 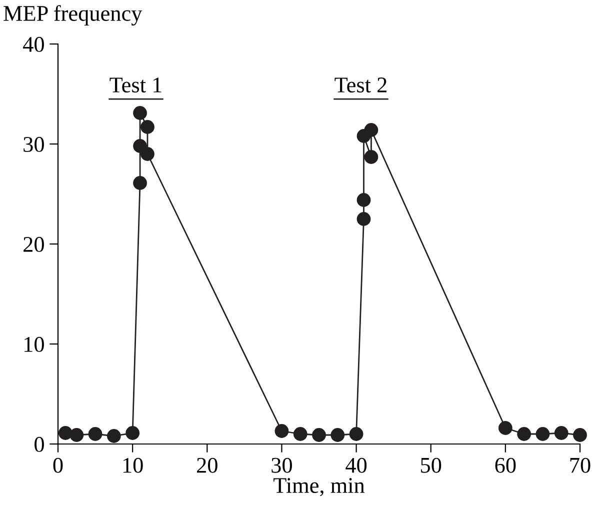 I want to click on y-tick-label: 40, so click(x=33, y=44).